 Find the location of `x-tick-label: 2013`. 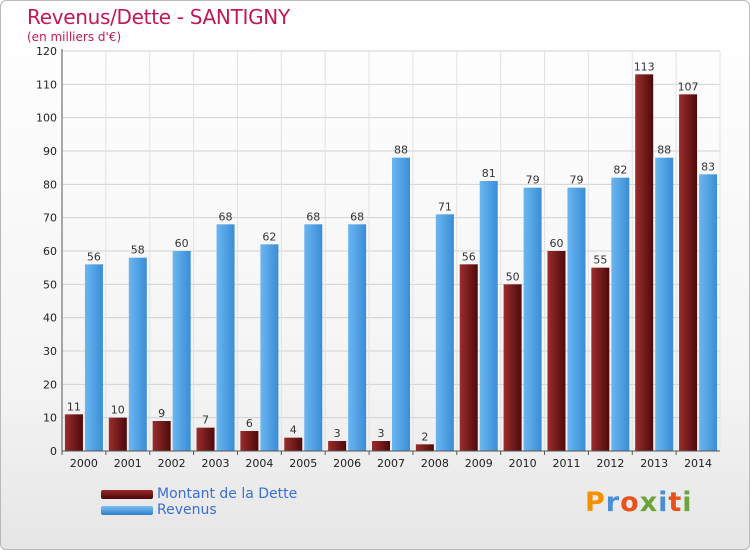

x-tick-label: 2013 is located at coordinates (654, 463).